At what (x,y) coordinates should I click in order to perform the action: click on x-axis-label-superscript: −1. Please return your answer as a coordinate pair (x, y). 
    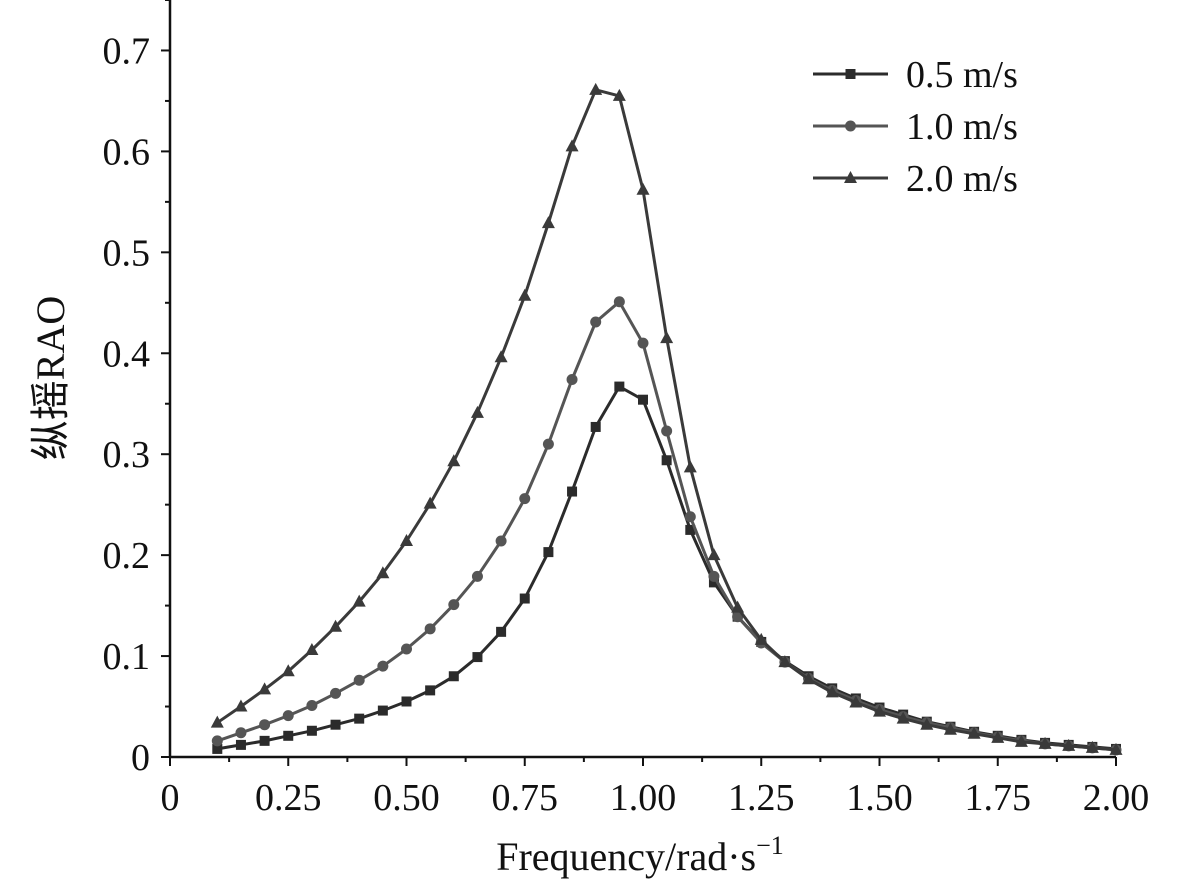
    Looking at the image, I should click on (770, 845).